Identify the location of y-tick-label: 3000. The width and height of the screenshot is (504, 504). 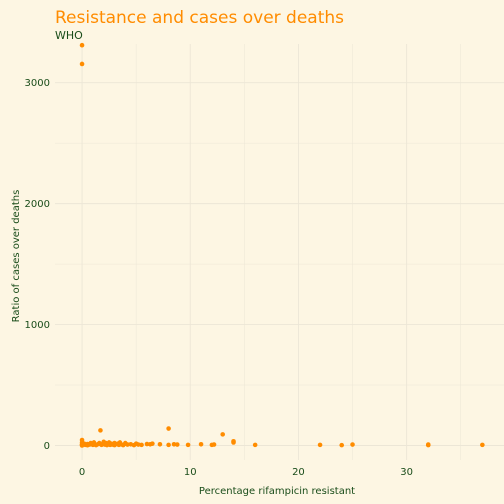
(37, 83).